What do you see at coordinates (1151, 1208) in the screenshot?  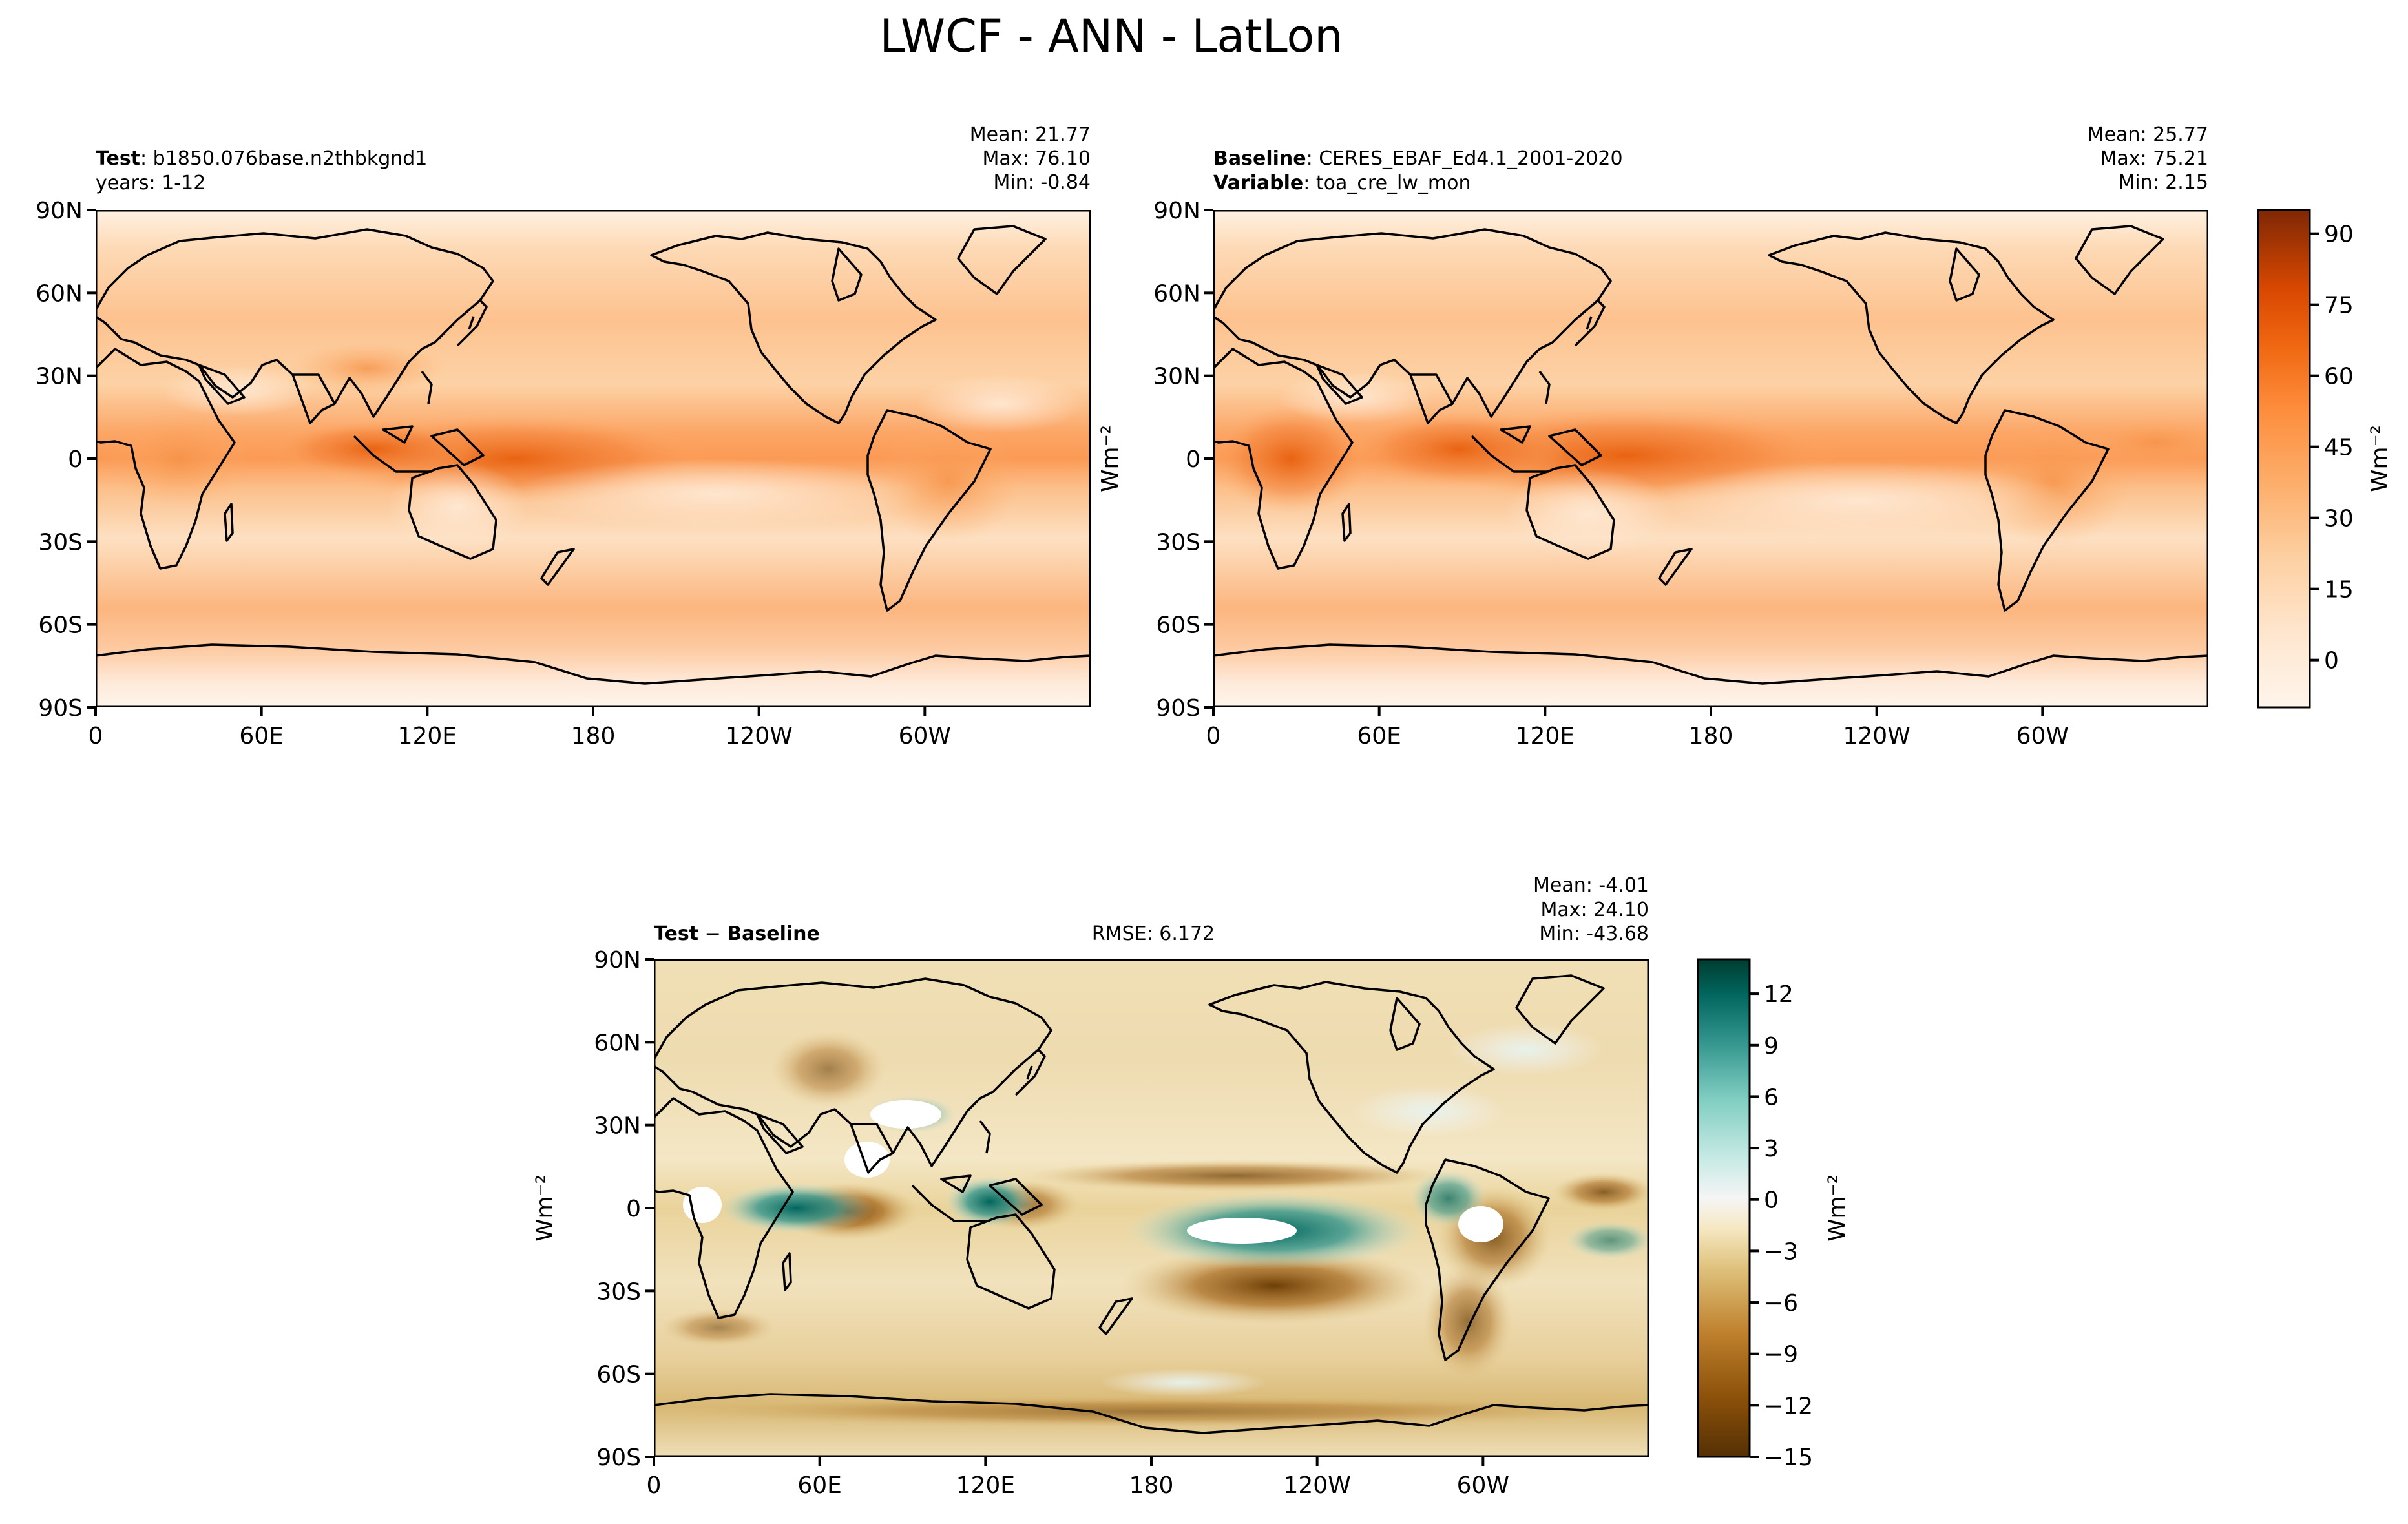 I see `diff-map` at bounding box center [1151, 1208].